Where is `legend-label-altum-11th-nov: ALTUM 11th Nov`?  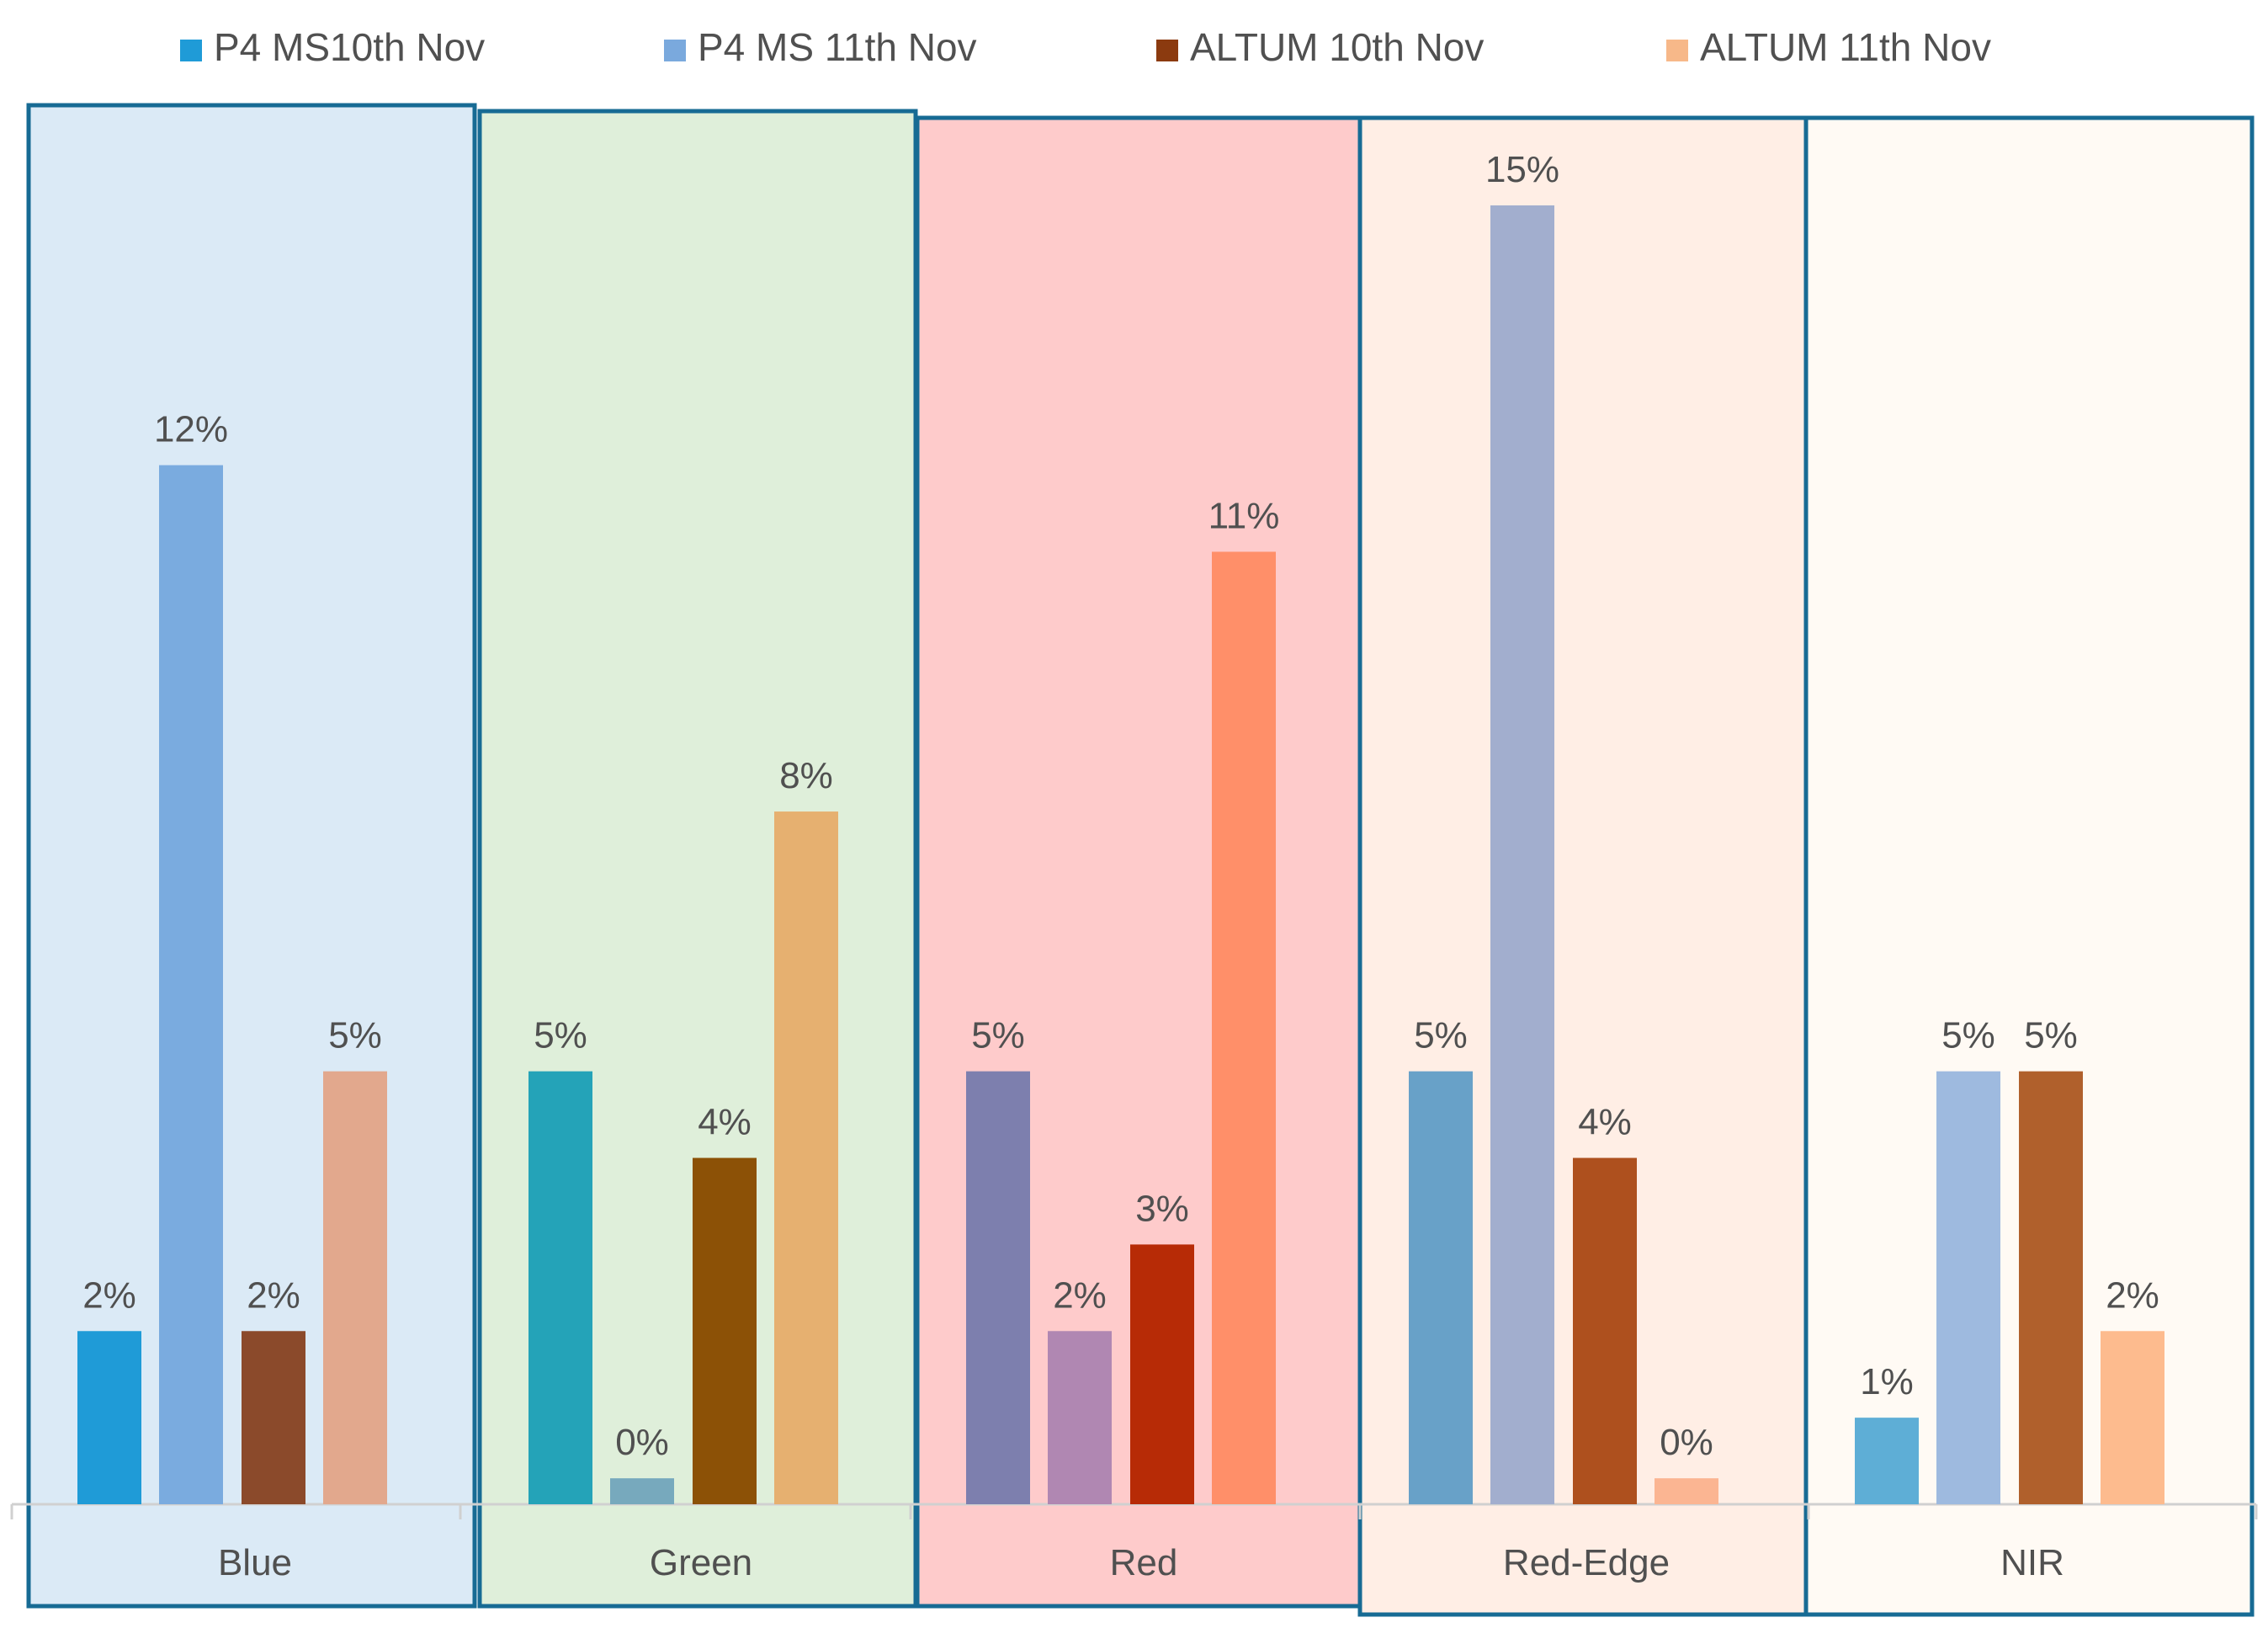
legend-label-altum-11th-nov: ALTUM 11th Nov is located at coordinates (1845, 47).